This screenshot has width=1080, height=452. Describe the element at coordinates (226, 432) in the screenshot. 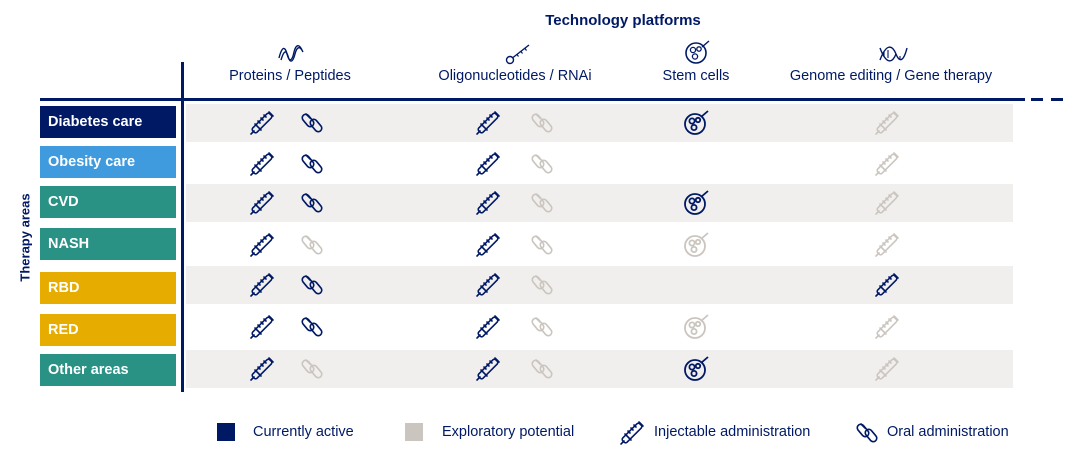

I see `legend-active-swatch` at that location.